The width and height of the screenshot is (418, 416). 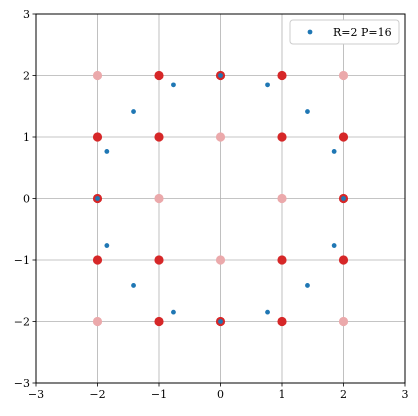 I want to click on y-tick-label: 1, so click(x=26, y=137).